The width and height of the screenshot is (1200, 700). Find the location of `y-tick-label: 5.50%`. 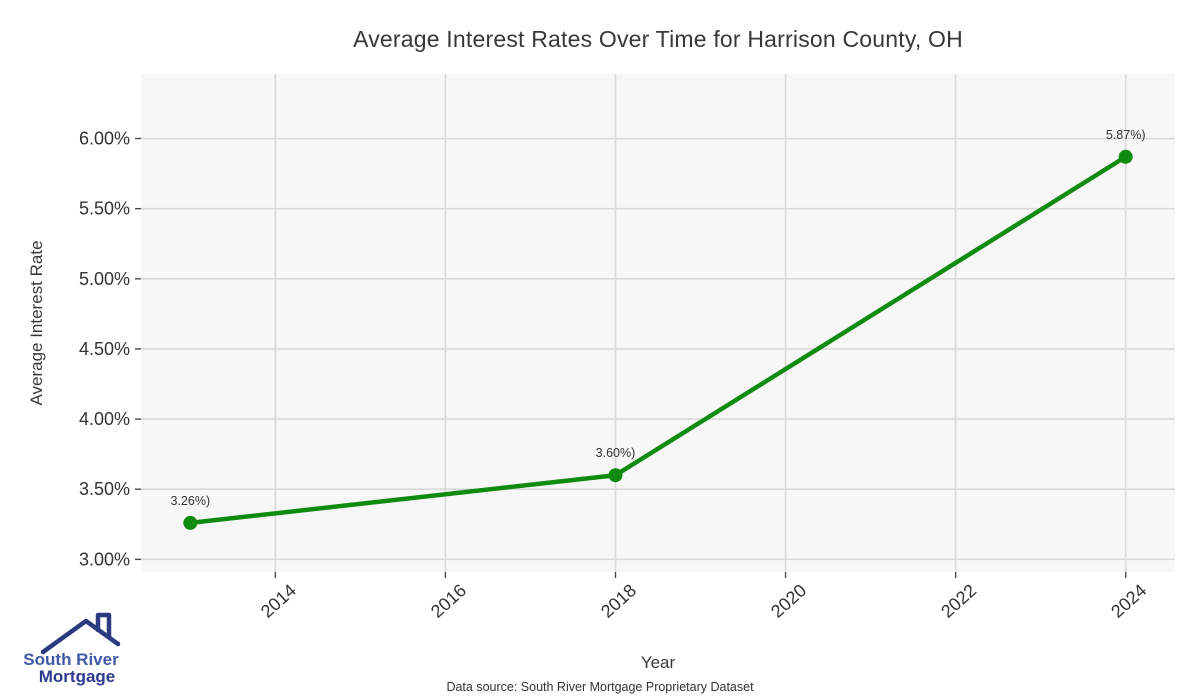

y-tick-label: 5.50% is located at coordinates (104, 209).